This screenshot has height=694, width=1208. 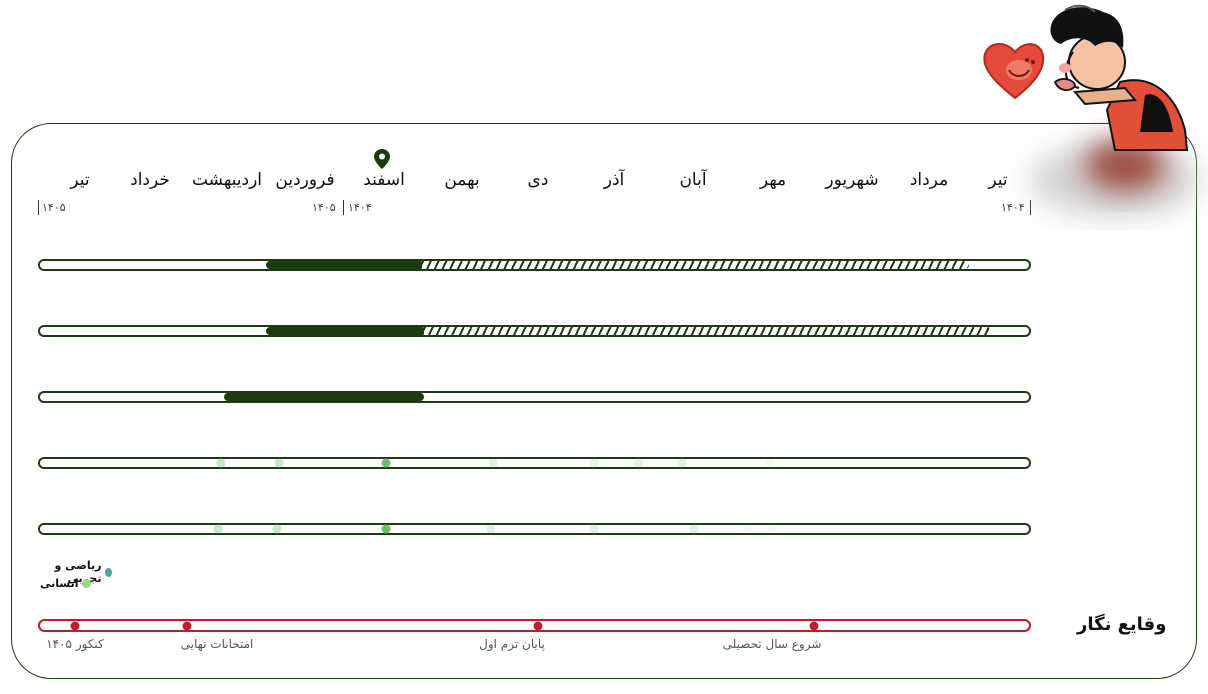 What do you see at coordinates (386, 529) in the screenshot?
I see `row-5-dot-current` at bounding box center [386, 529].